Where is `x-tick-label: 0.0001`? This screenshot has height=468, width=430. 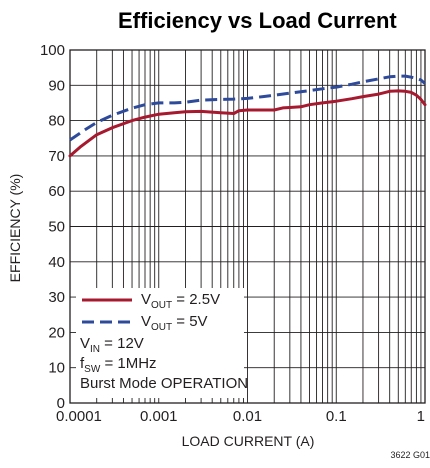
x-tick-label: 0.0001 is located at coordinates (79, 416).